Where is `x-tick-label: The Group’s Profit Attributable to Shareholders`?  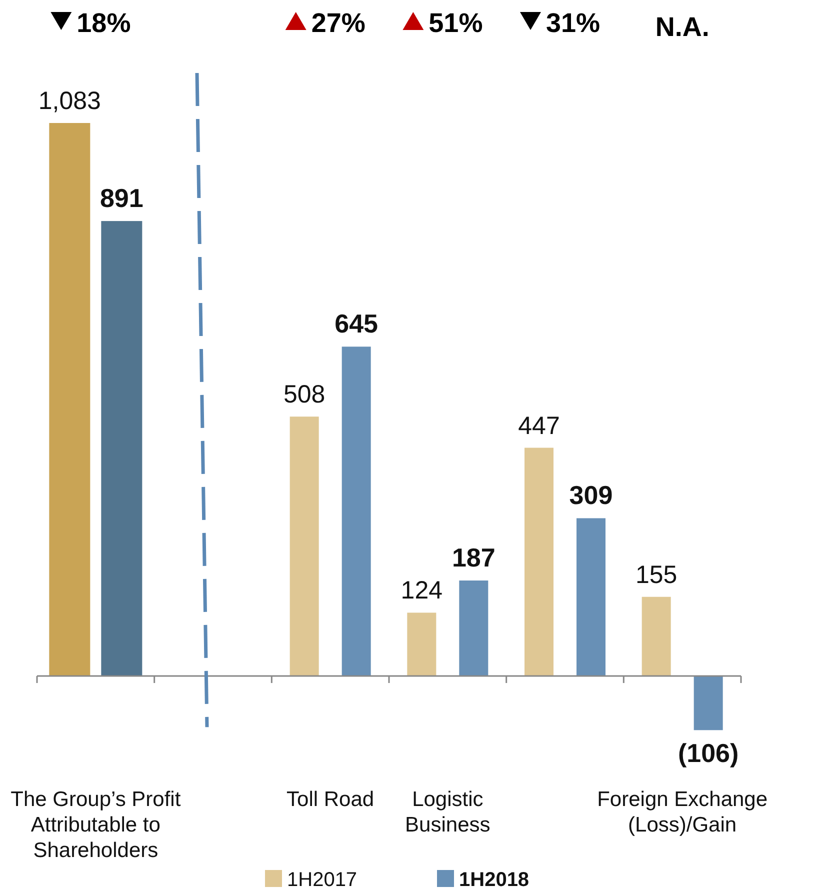
x-tick-label: The Group’s Profit Attributable to Shareholders is located at coordinates (95, 825).